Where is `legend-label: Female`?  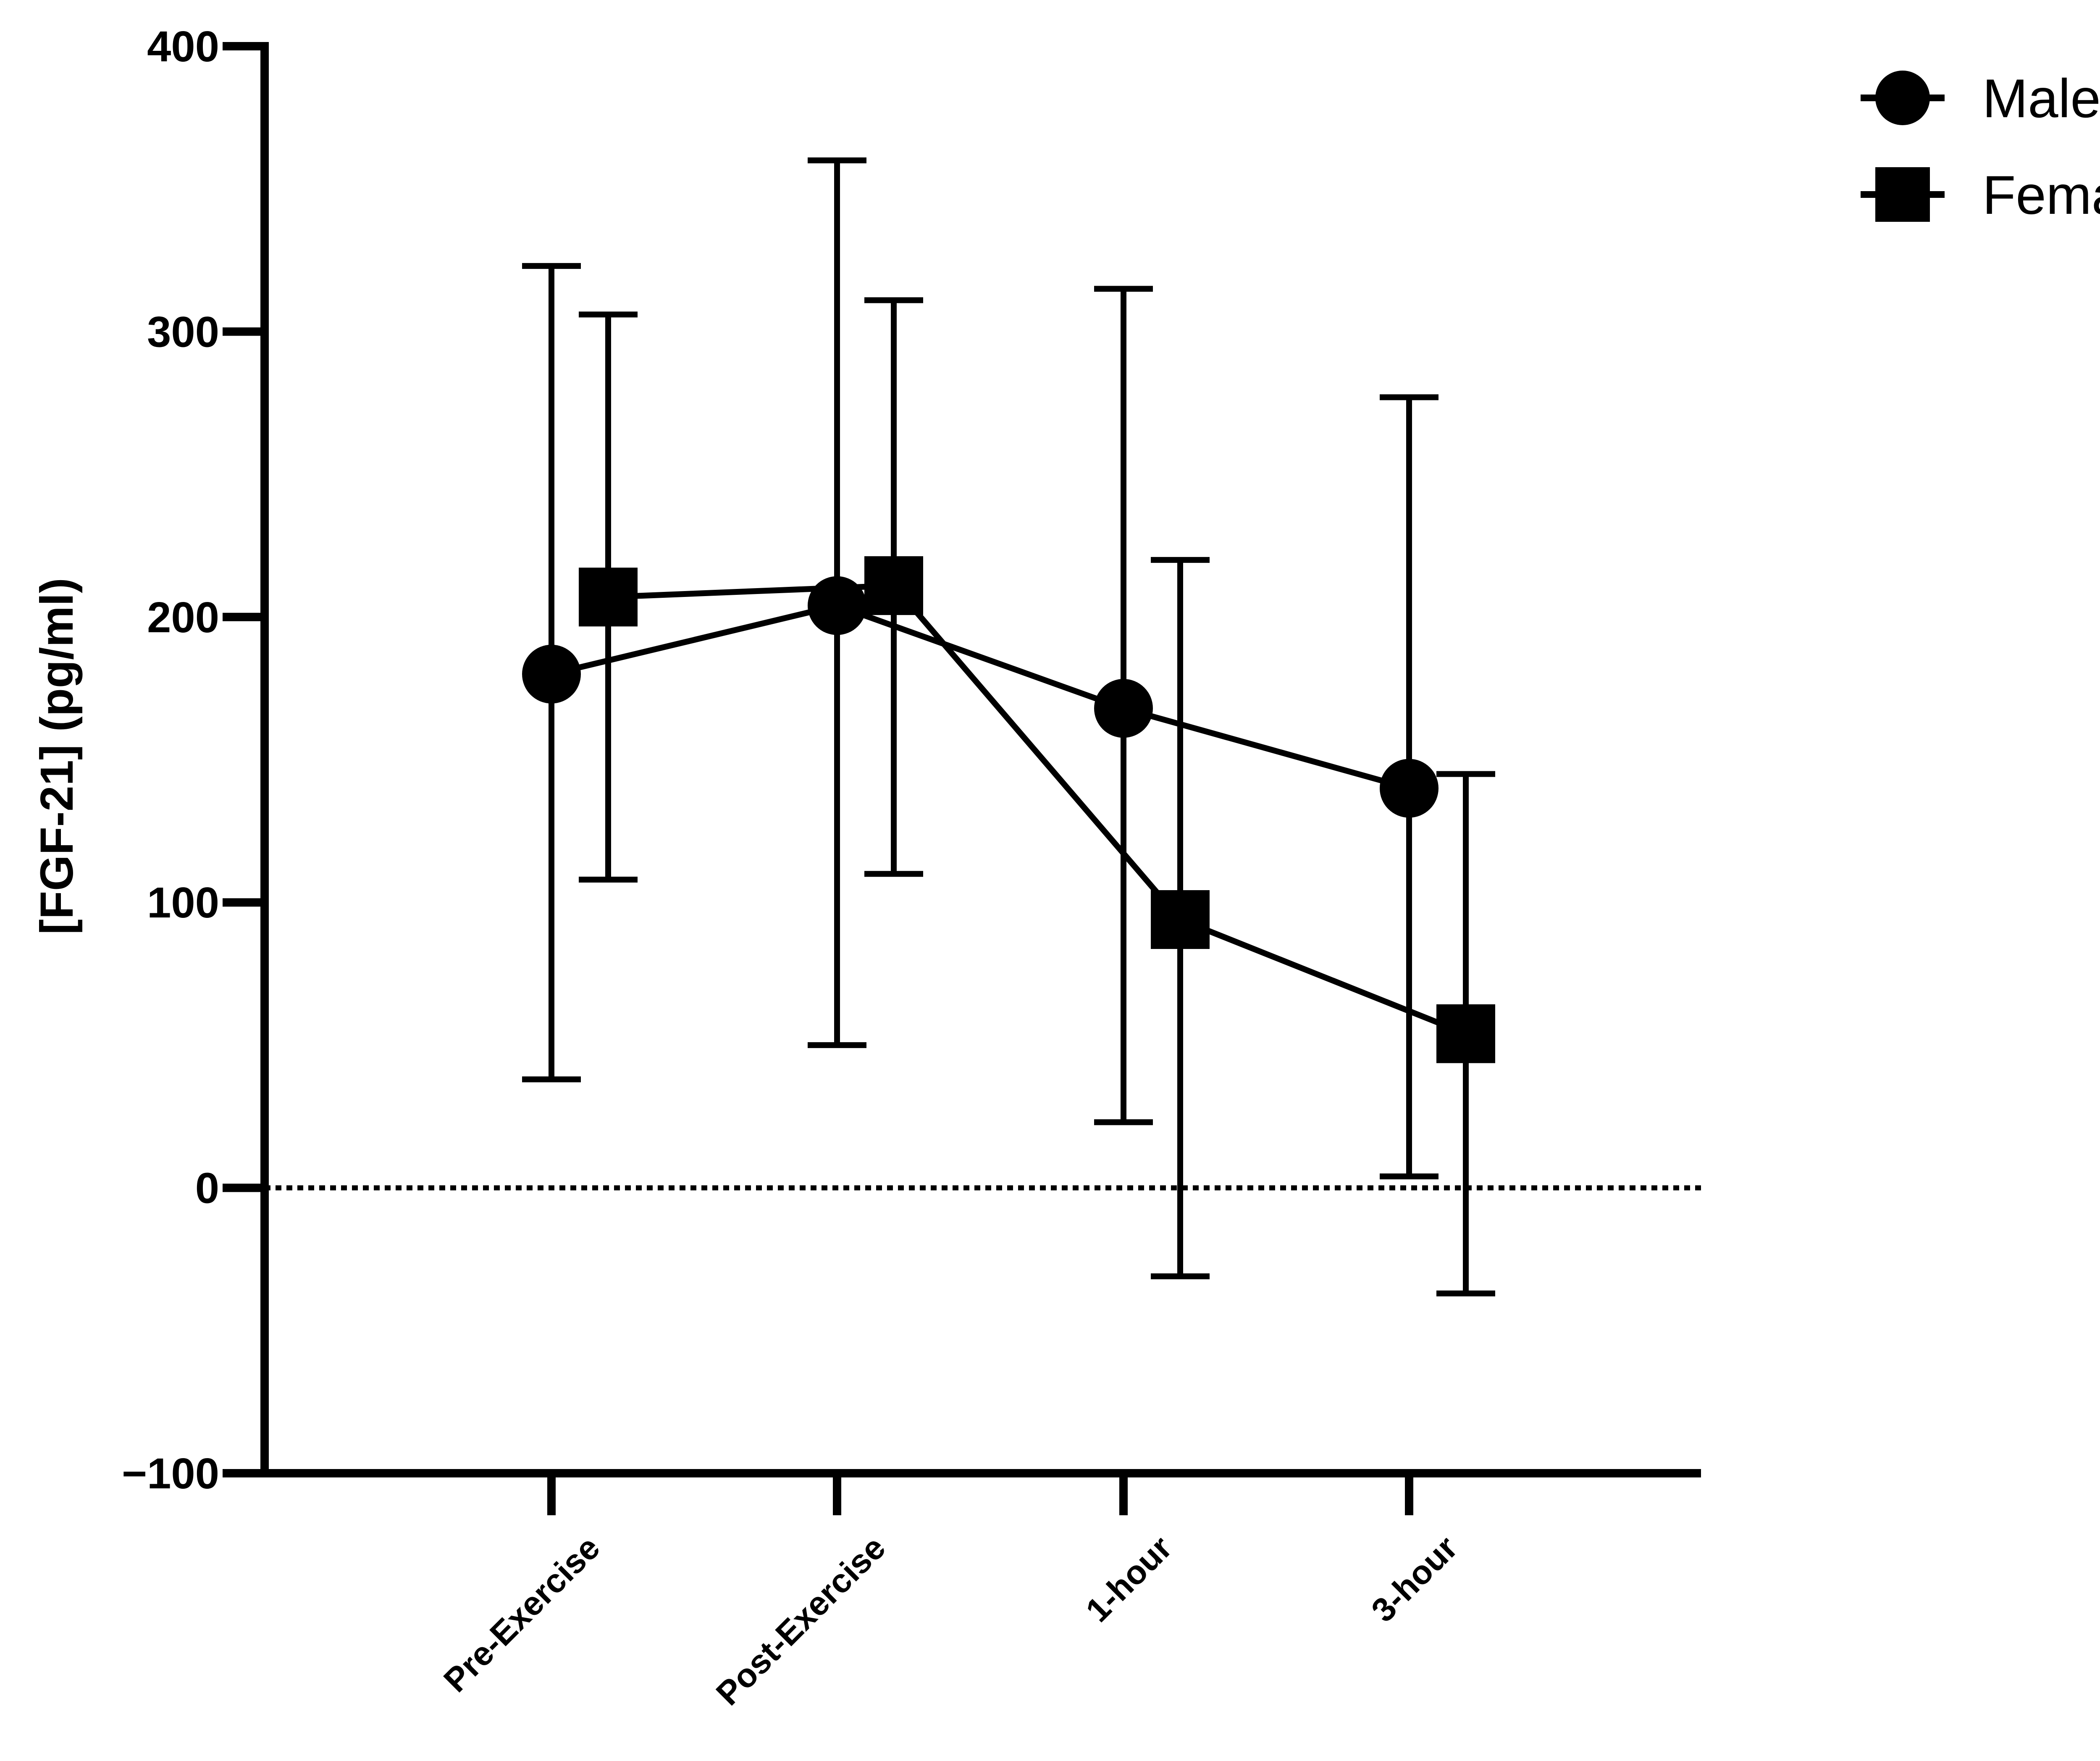 legend-label: Female is located at coordinates (2041, 195).